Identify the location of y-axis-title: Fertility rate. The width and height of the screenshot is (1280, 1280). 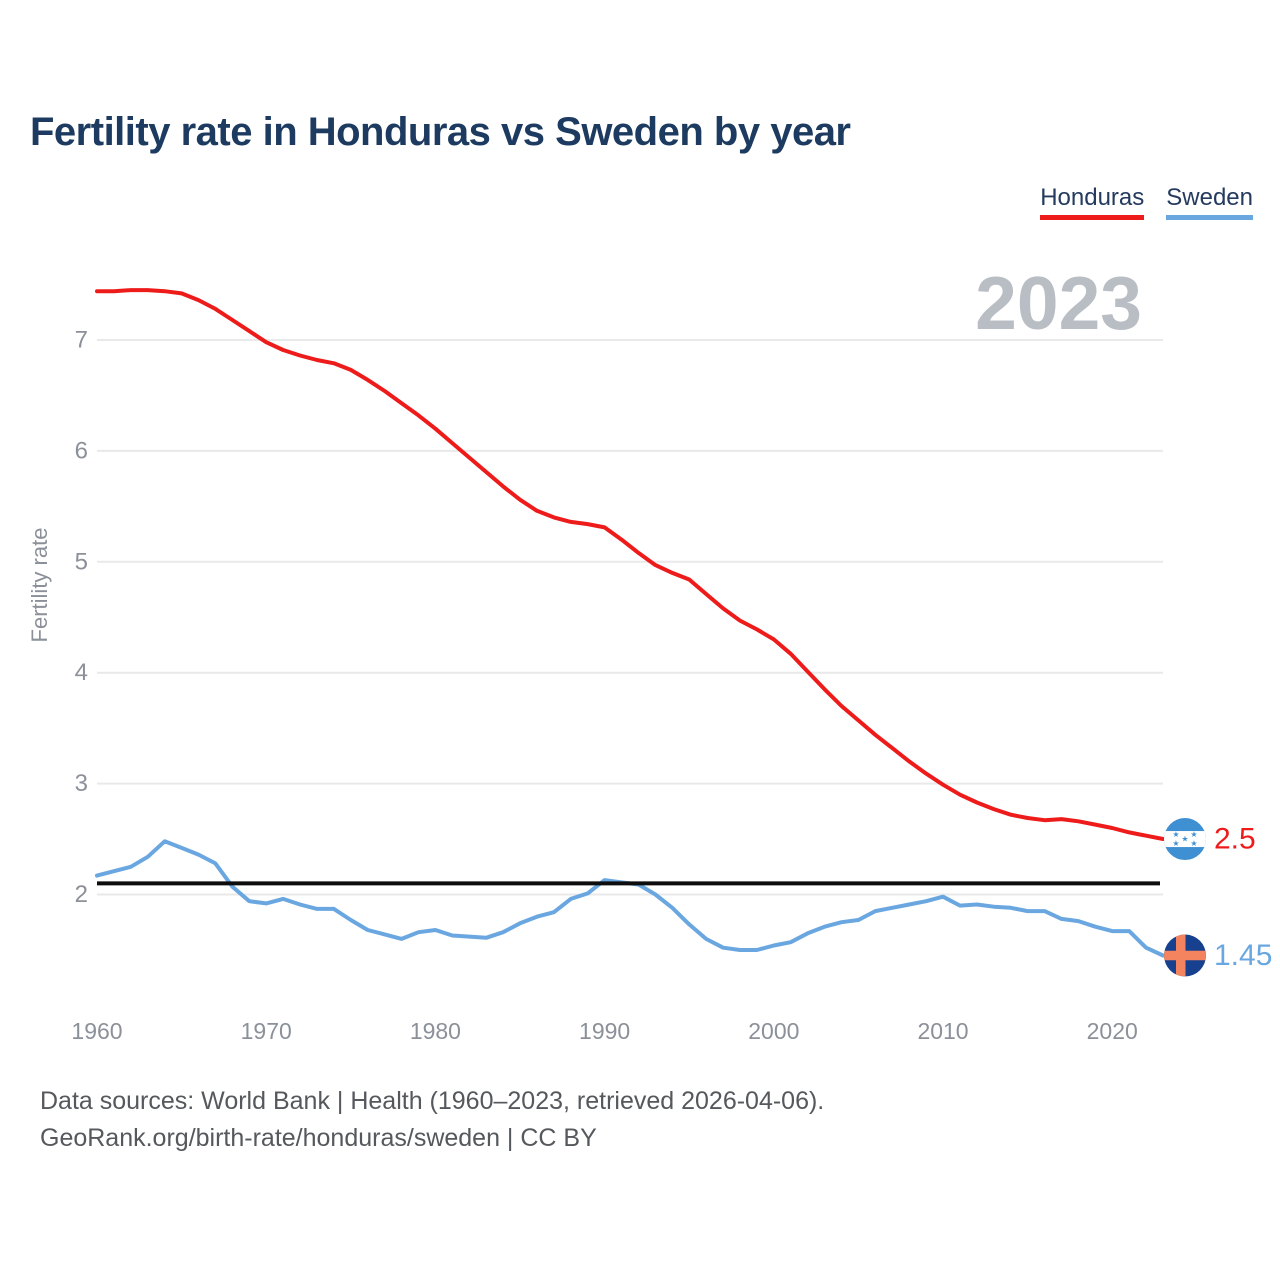
(39, 585).